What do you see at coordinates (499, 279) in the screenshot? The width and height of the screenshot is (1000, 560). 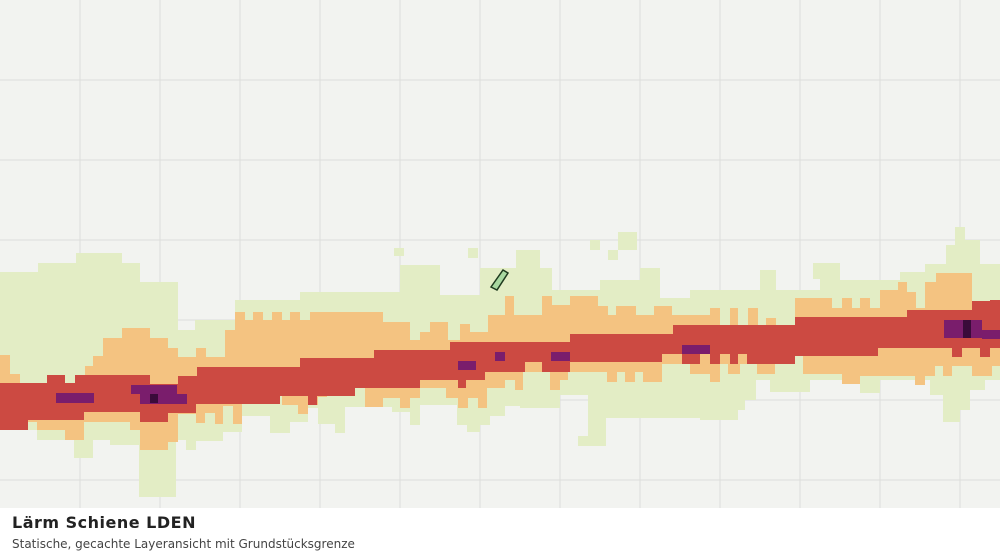 I see `parcel-boundary` at bounding box center [499, 279].